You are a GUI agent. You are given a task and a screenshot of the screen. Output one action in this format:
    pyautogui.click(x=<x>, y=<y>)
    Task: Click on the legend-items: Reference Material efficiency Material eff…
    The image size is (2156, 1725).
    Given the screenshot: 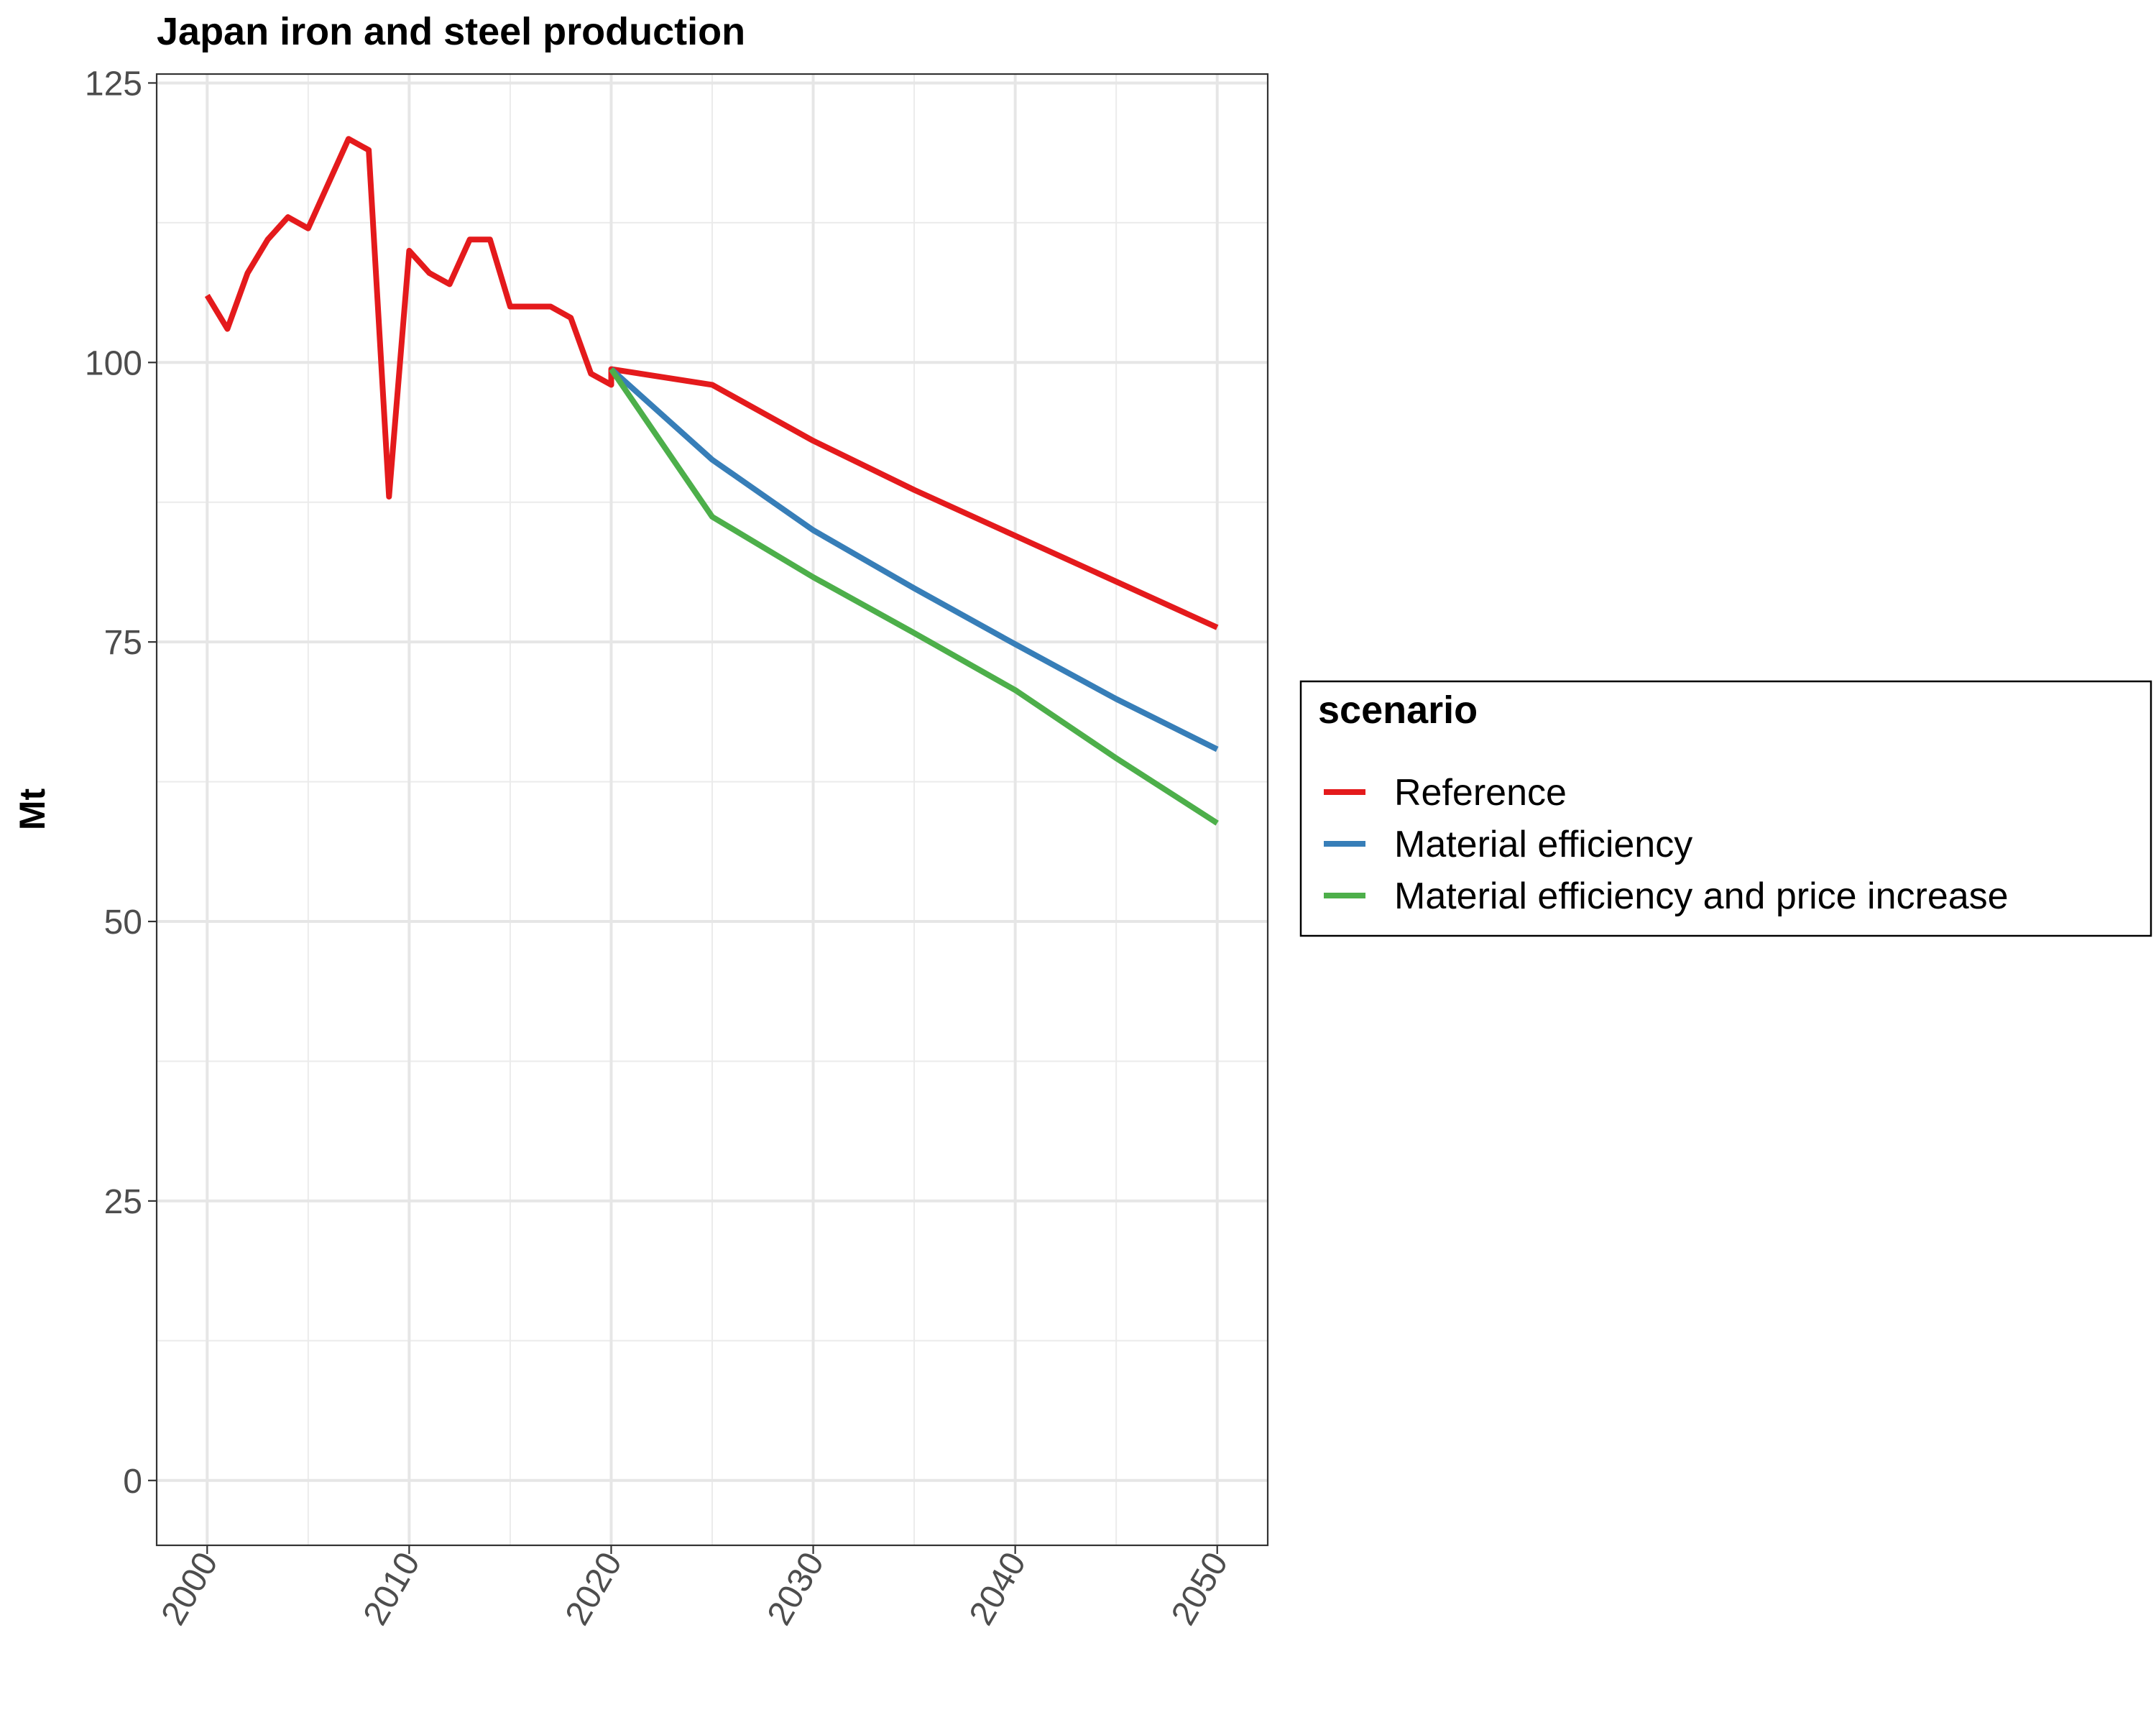 What is the action you would take?
    pyautogui.click(x=1666, y=844)
    